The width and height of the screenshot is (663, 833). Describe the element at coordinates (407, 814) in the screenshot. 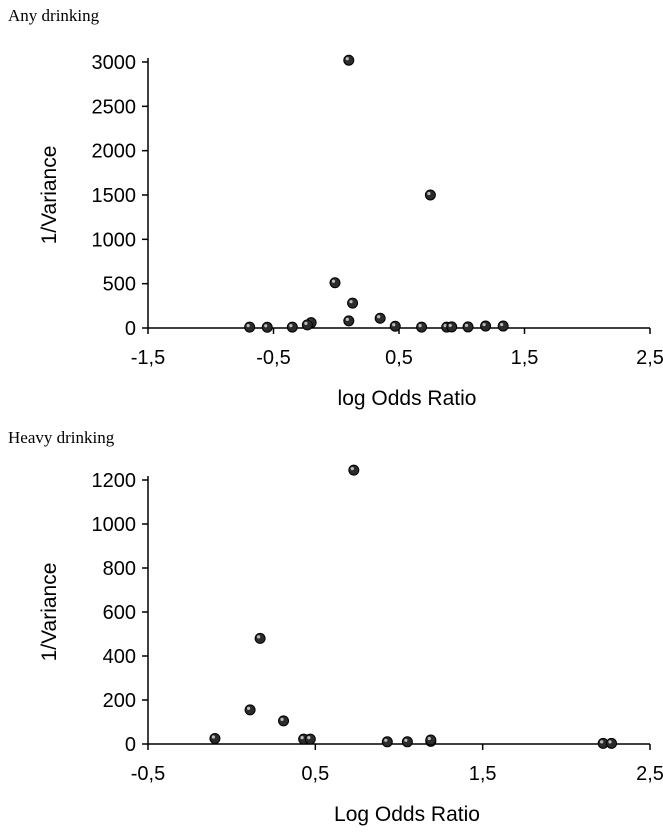

I see `x-axis-label: Log Odds Ratio` at that location.